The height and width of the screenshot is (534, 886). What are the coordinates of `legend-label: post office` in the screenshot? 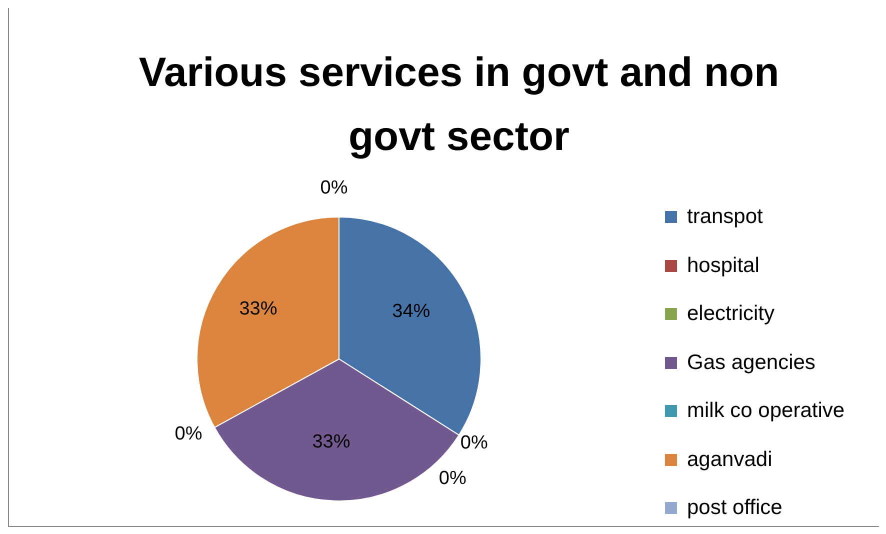 It's located at (734, 508).